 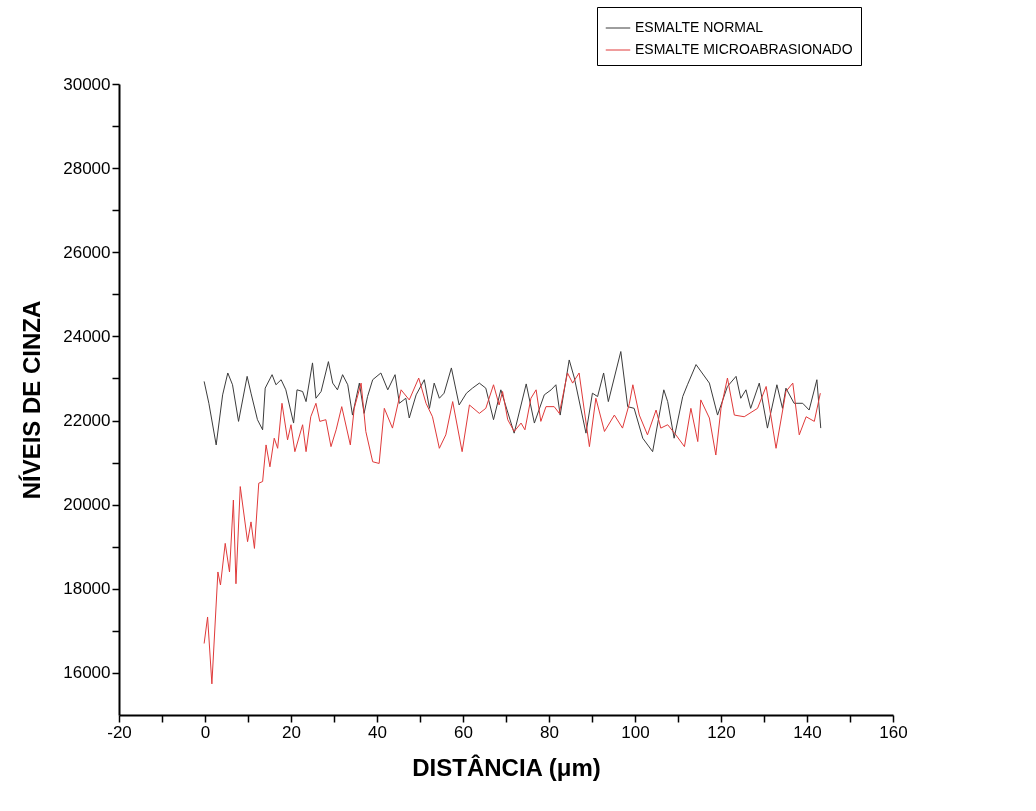 What do you see at coordinates (635, 732) in the screenshot?
I see `x-tick-label: 100` at bounding box center [635, 732].